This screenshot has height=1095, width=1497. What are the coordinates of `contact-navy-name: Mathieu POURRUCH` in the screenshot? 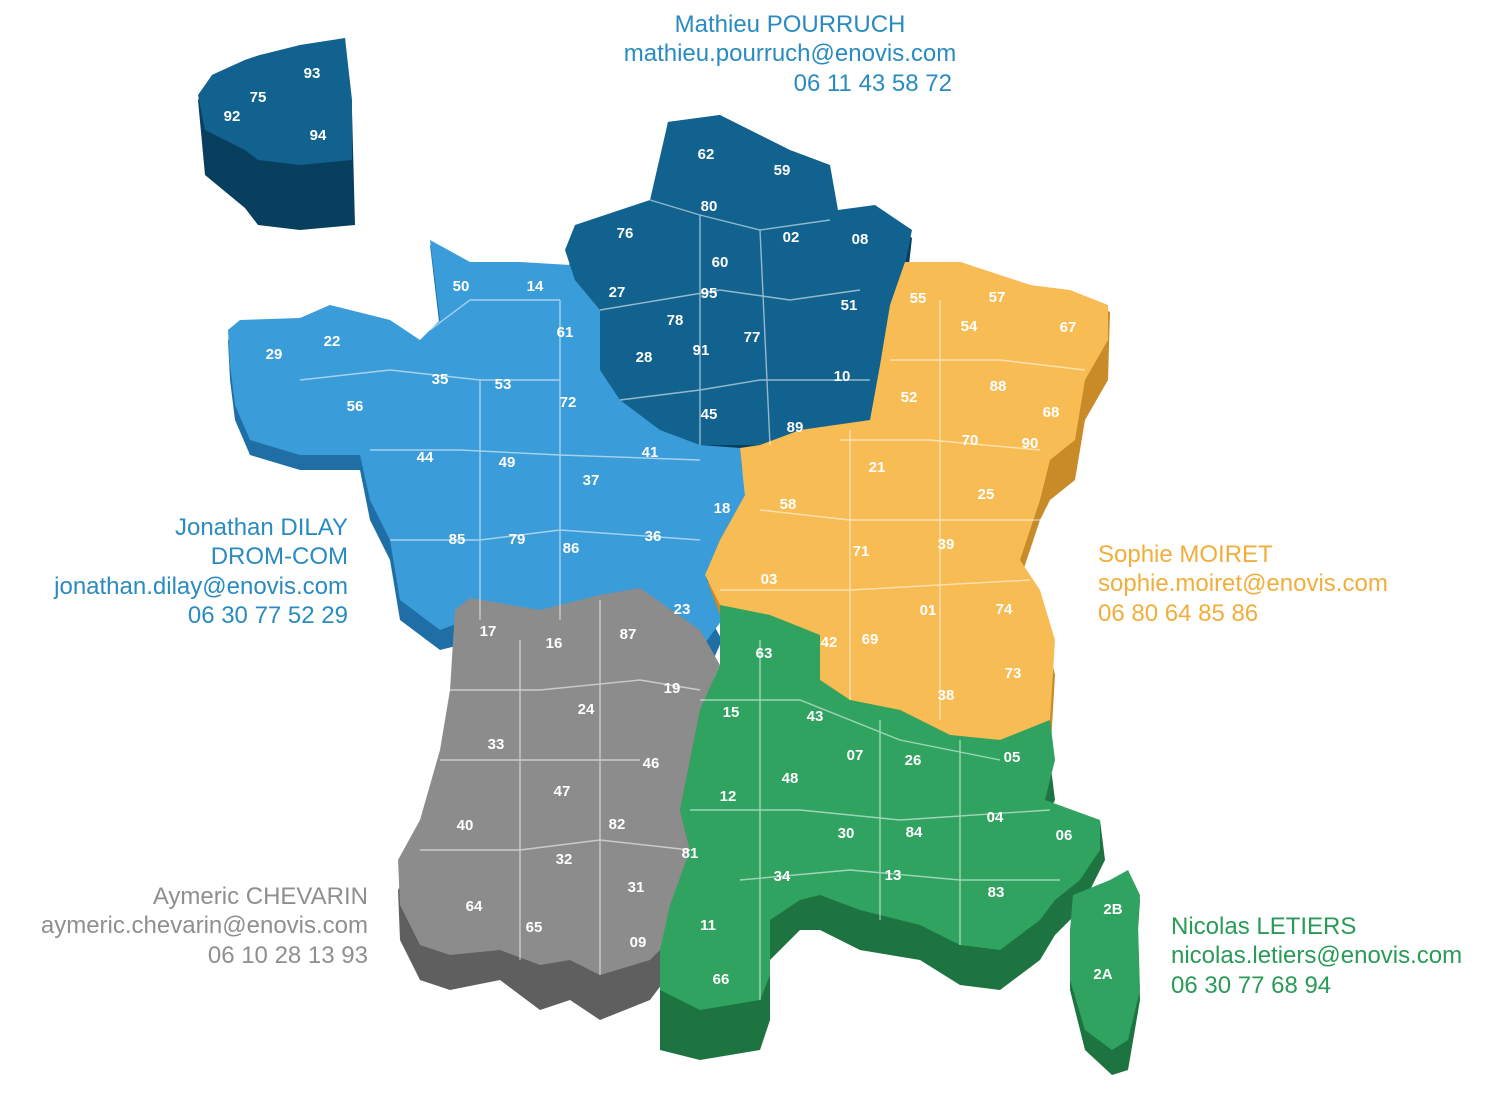 It's located at (790, 24).